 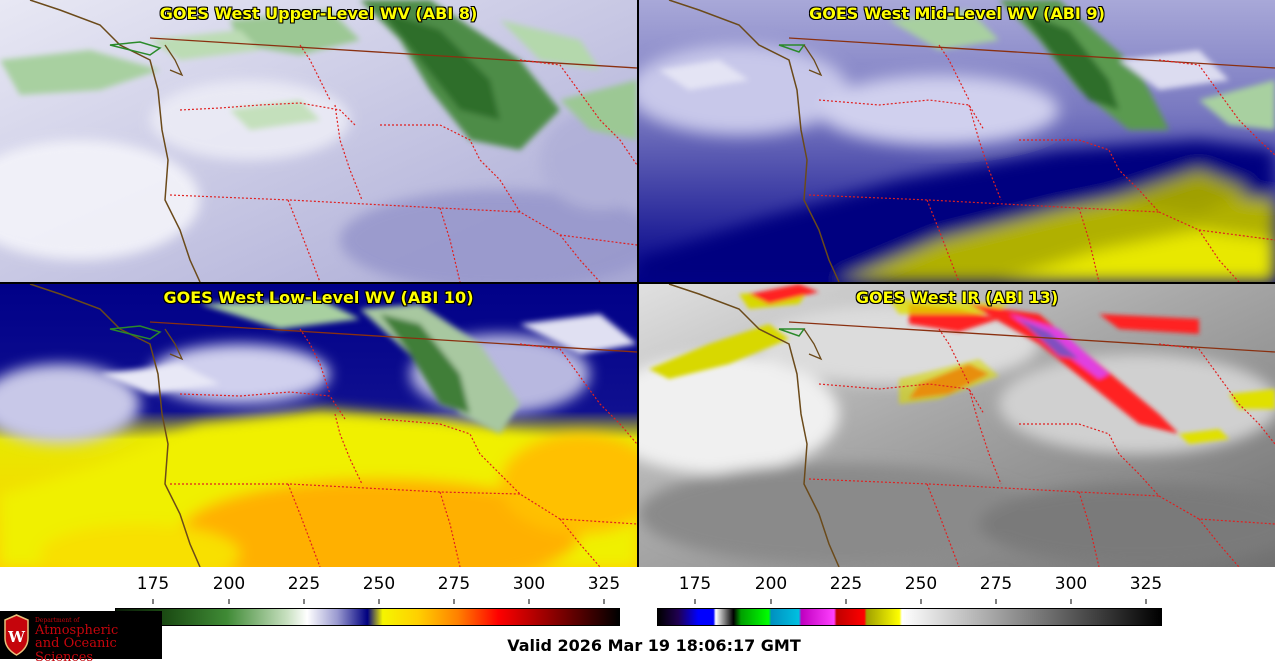 I want to click on valid-time: Valid 2026 Mar 19 18:06:17 GMT, so click(x=654, y=645).